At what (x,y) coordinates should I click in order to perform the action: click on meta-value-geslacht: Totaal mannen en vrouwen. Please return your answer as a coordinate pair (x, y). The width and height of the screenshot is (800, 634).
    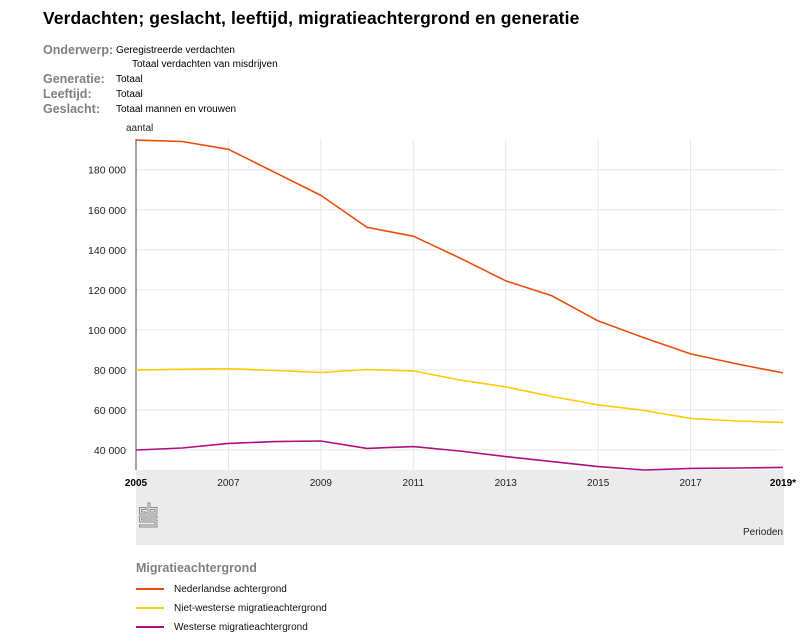
    Looking at the image, I should click on (176, 109).